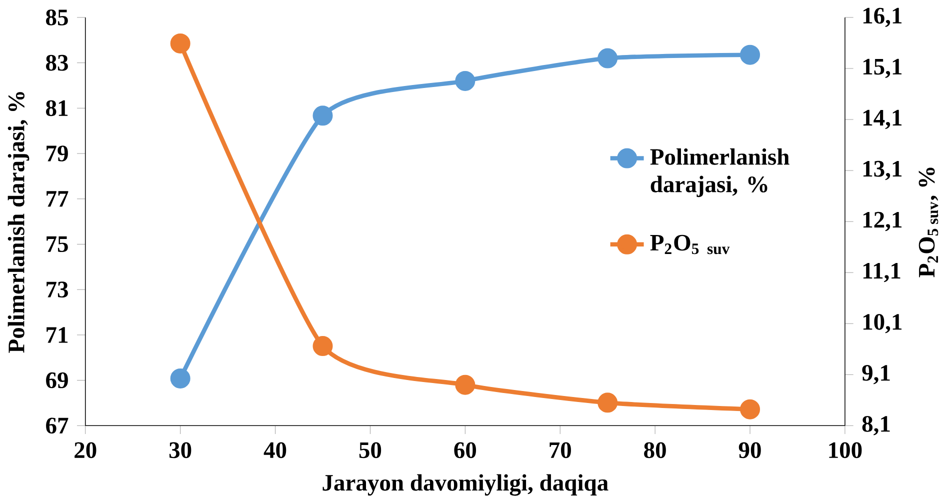  I want to click on x-tick-label: 60, so click(465, 450).